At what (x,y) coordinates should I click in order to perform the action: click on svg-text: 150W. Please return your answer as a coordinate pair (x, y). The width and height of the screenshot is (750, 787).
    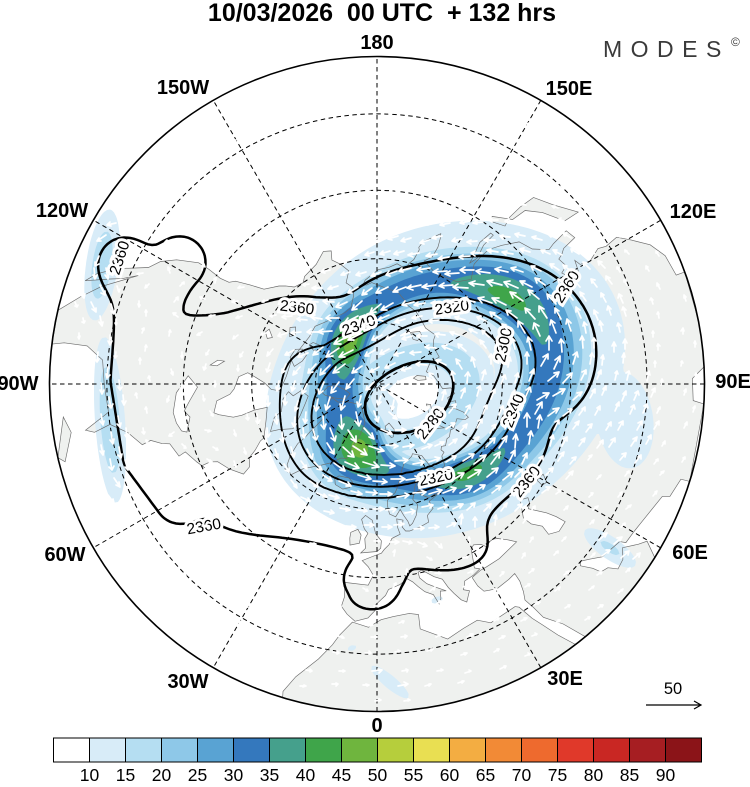
    Looking at the image, I should click on (183, 88).